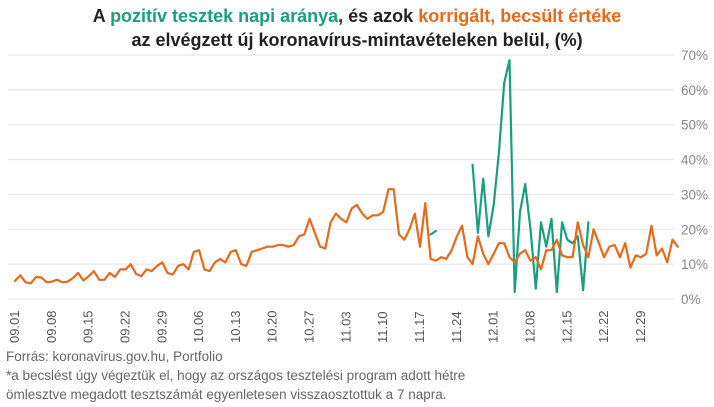  Describe the element at coordinates (694, 264) in the screenshot. I see `y-tick-label: 10%` at that location.